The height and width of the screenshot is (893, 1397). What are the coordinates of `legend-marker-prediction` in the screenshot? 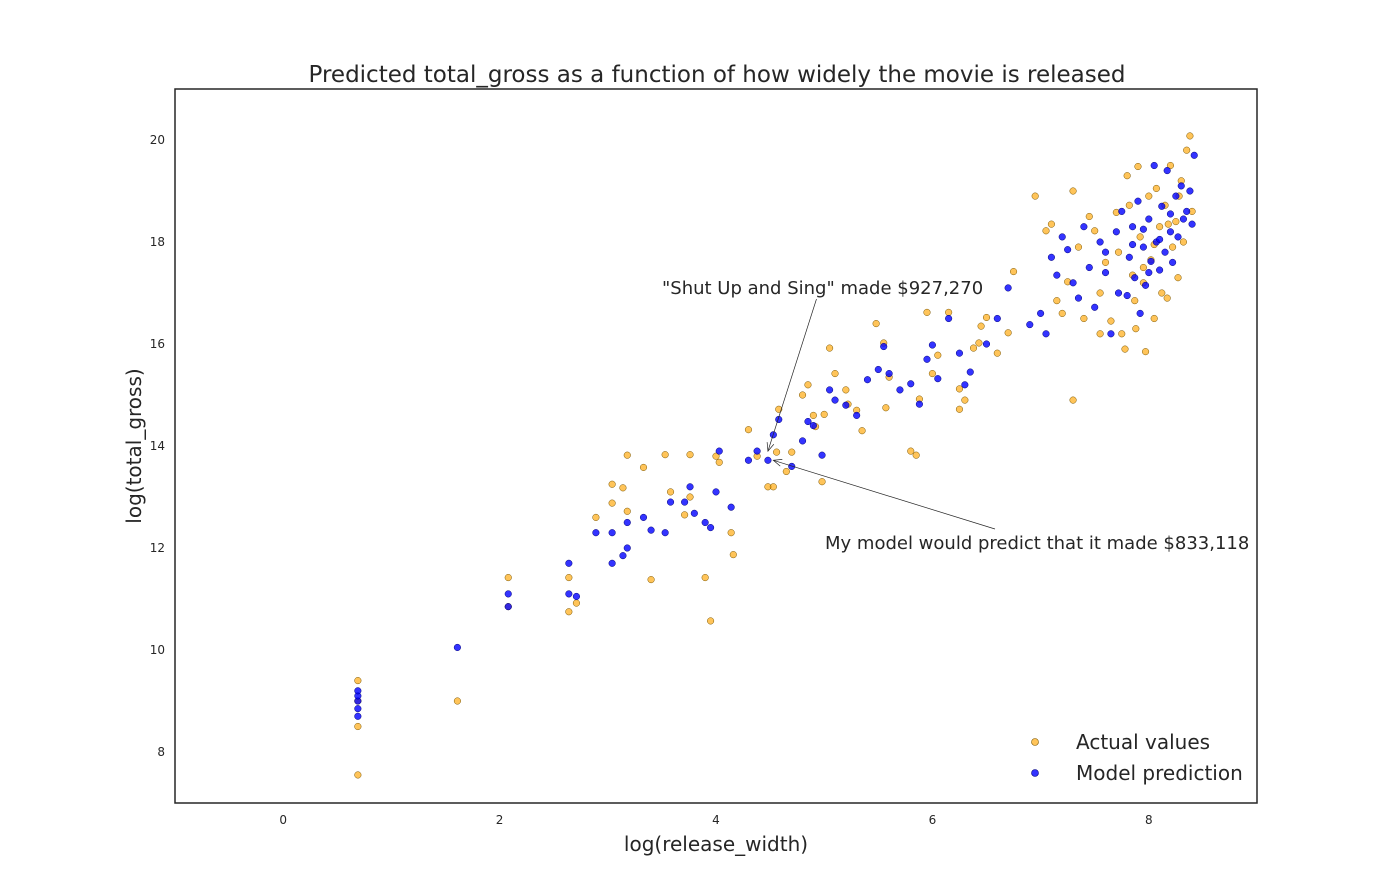 It's located at (1035, 773).